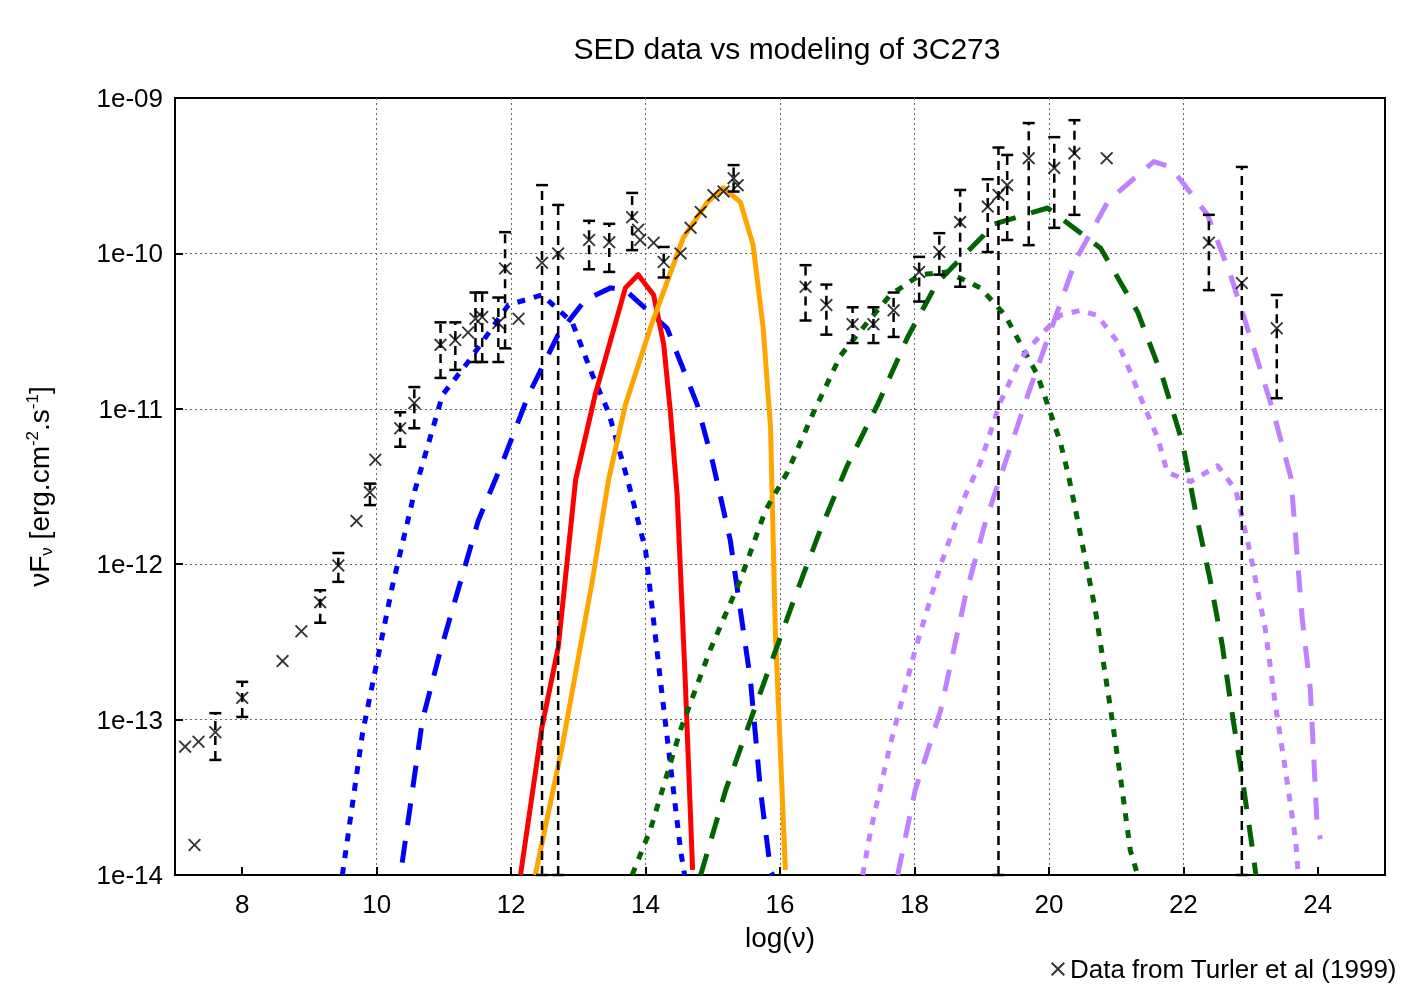  I want to click on legend-label: Data from Turler et al (1999), so click(1233, 969).